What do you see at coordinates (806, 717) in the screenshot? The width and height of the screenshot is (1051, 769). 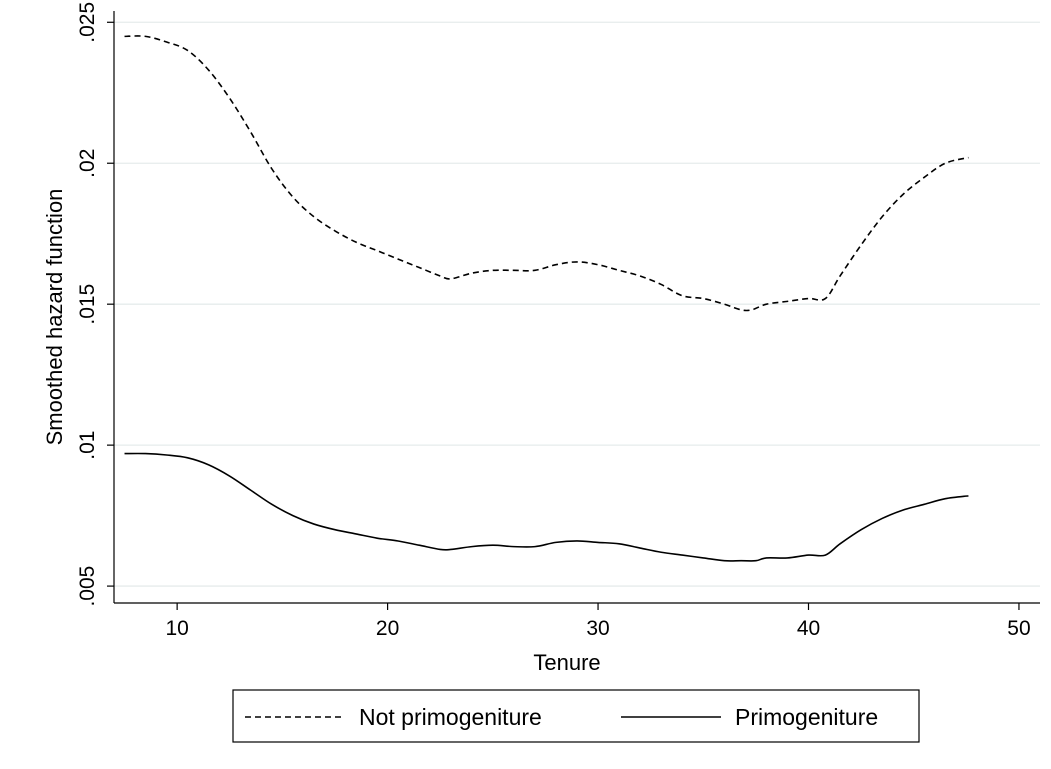 I see `legend-label-primogeniture: Primogeniture` at bounding box center [806, 717].